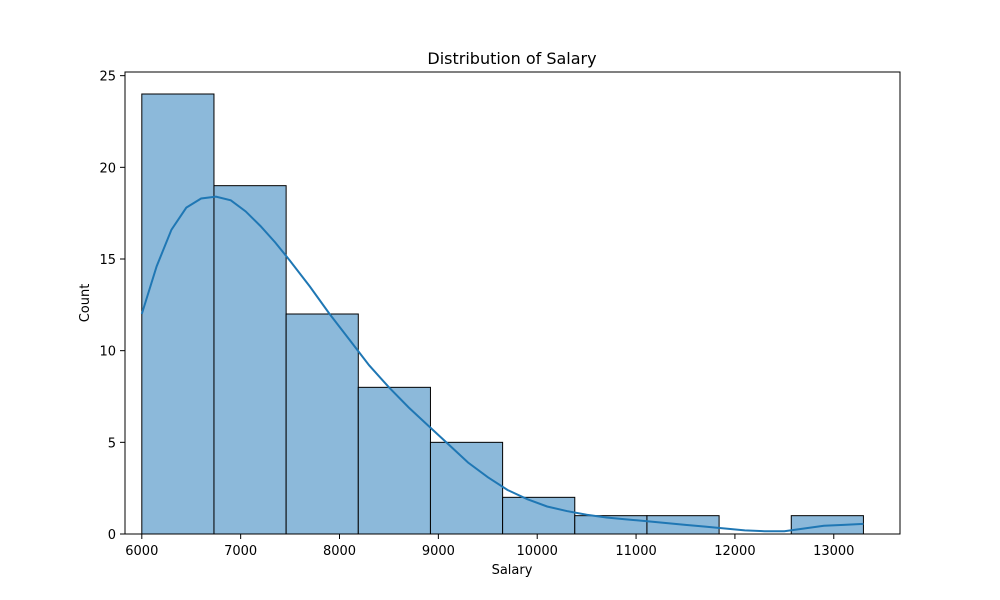 This screenshot has width=1000, height=600. What do you see at coordinates (438, 551) in the screenshot?
I see `x-tick-label: 9000` at bounding box center [438, 551].